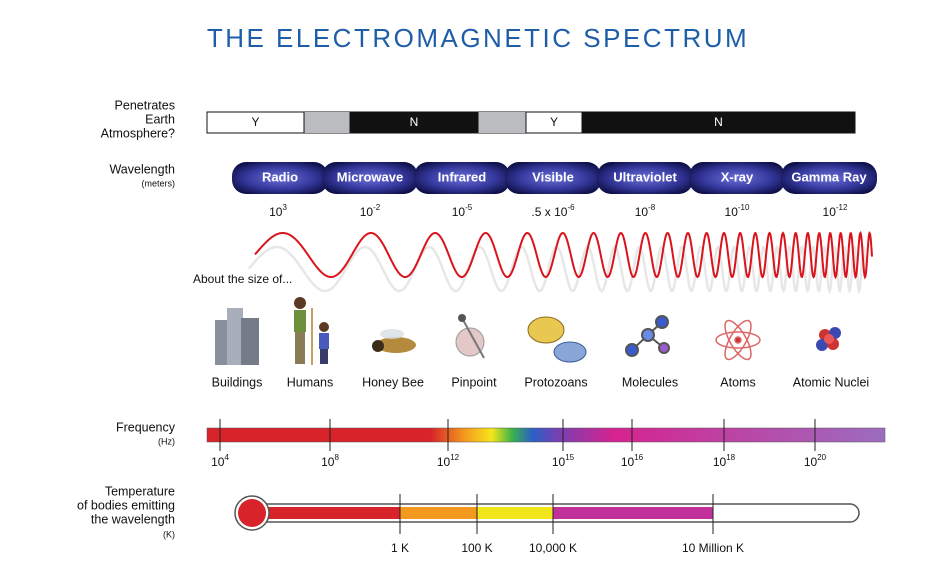 The height and width of the screenshot is (577, 937). What do you see at coordinates (638, 457) in the screenshot?
I see `power-exponent: 16` at bounding box center [638, 457].